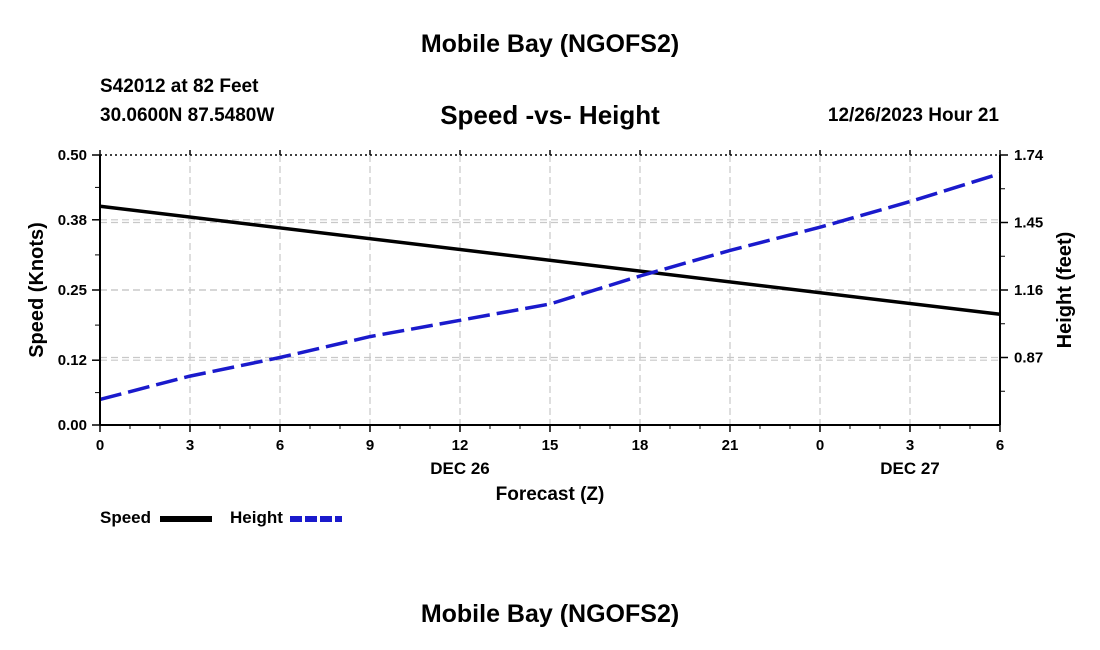 The height and width of the screenshot is (650, 1100). Describe the element at coordinates (126, 517) in the screenshot. I see `legend-speed-label: Speed` at that location.